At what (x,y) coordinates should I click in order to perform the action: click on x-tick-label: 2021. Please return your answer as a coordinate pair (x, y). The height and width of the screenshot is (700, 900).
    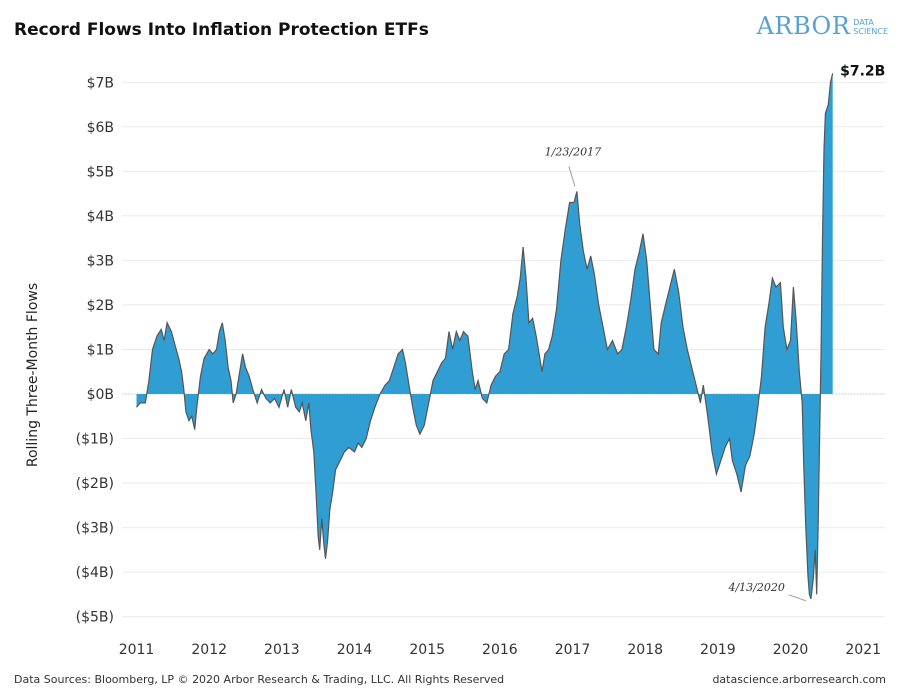
    Looking at the image, I should click on (863, 650).